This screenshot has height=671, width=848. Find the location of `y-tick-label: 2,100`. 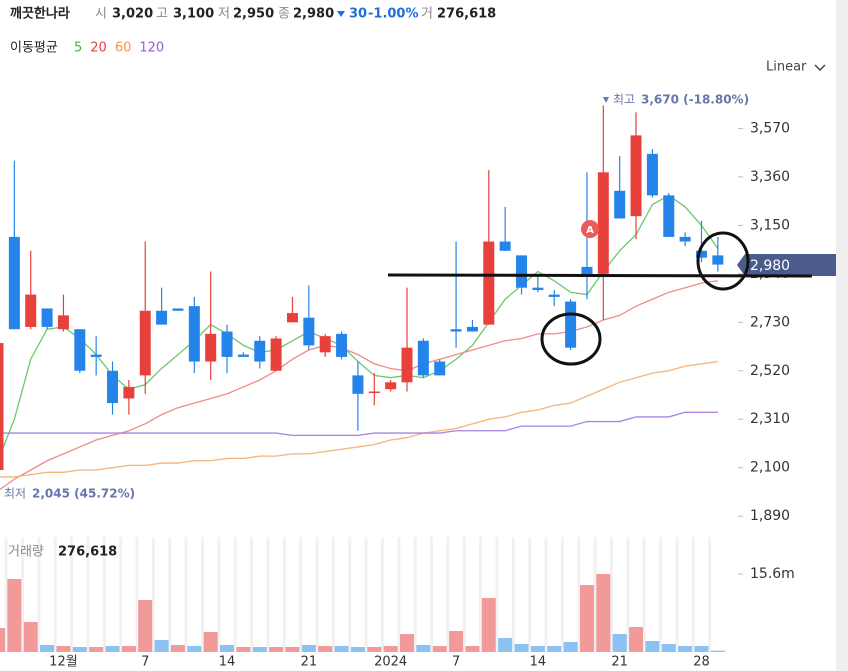

y-tick-label: 2,100 is located at coordinates (770, 468).